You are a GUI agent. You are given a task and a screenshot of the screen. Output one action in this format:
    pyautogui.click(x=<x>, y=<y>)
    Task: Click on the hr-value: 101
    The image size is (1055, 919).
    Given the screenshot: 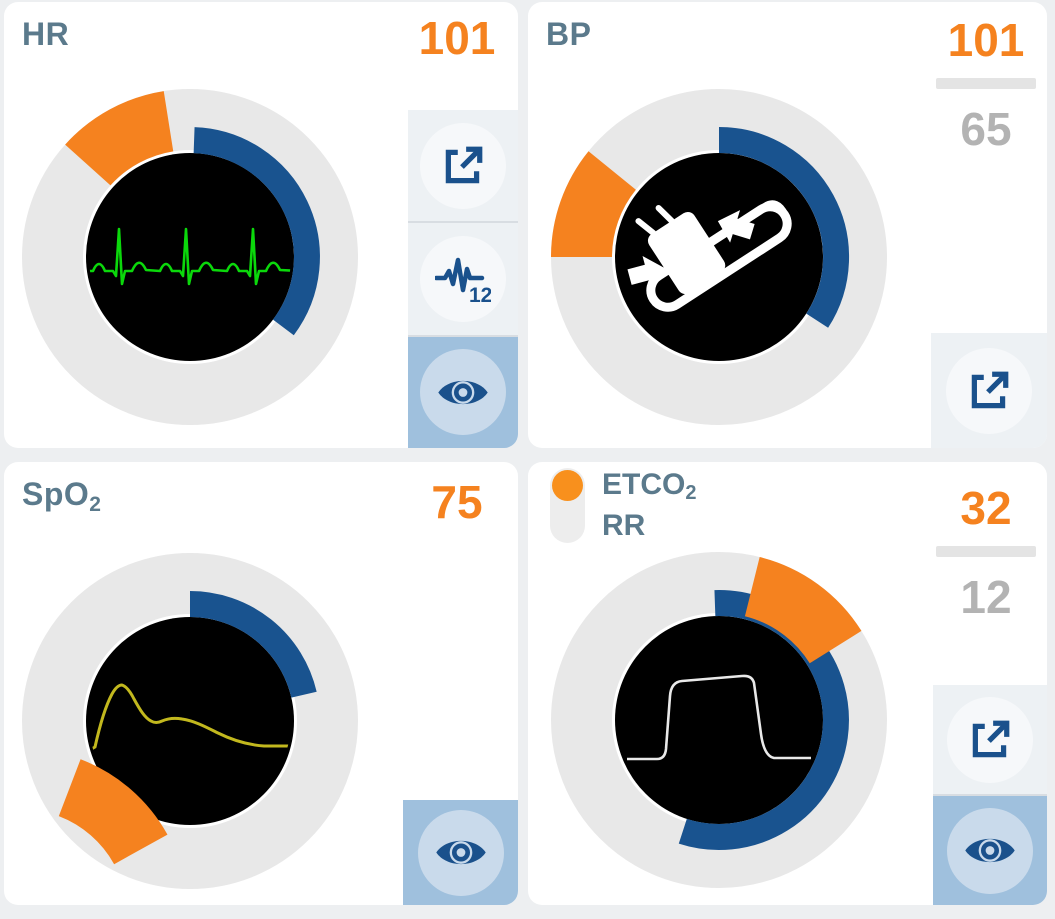 What is the action you would take?
    pyautogui.click(x=457, y=38)
    